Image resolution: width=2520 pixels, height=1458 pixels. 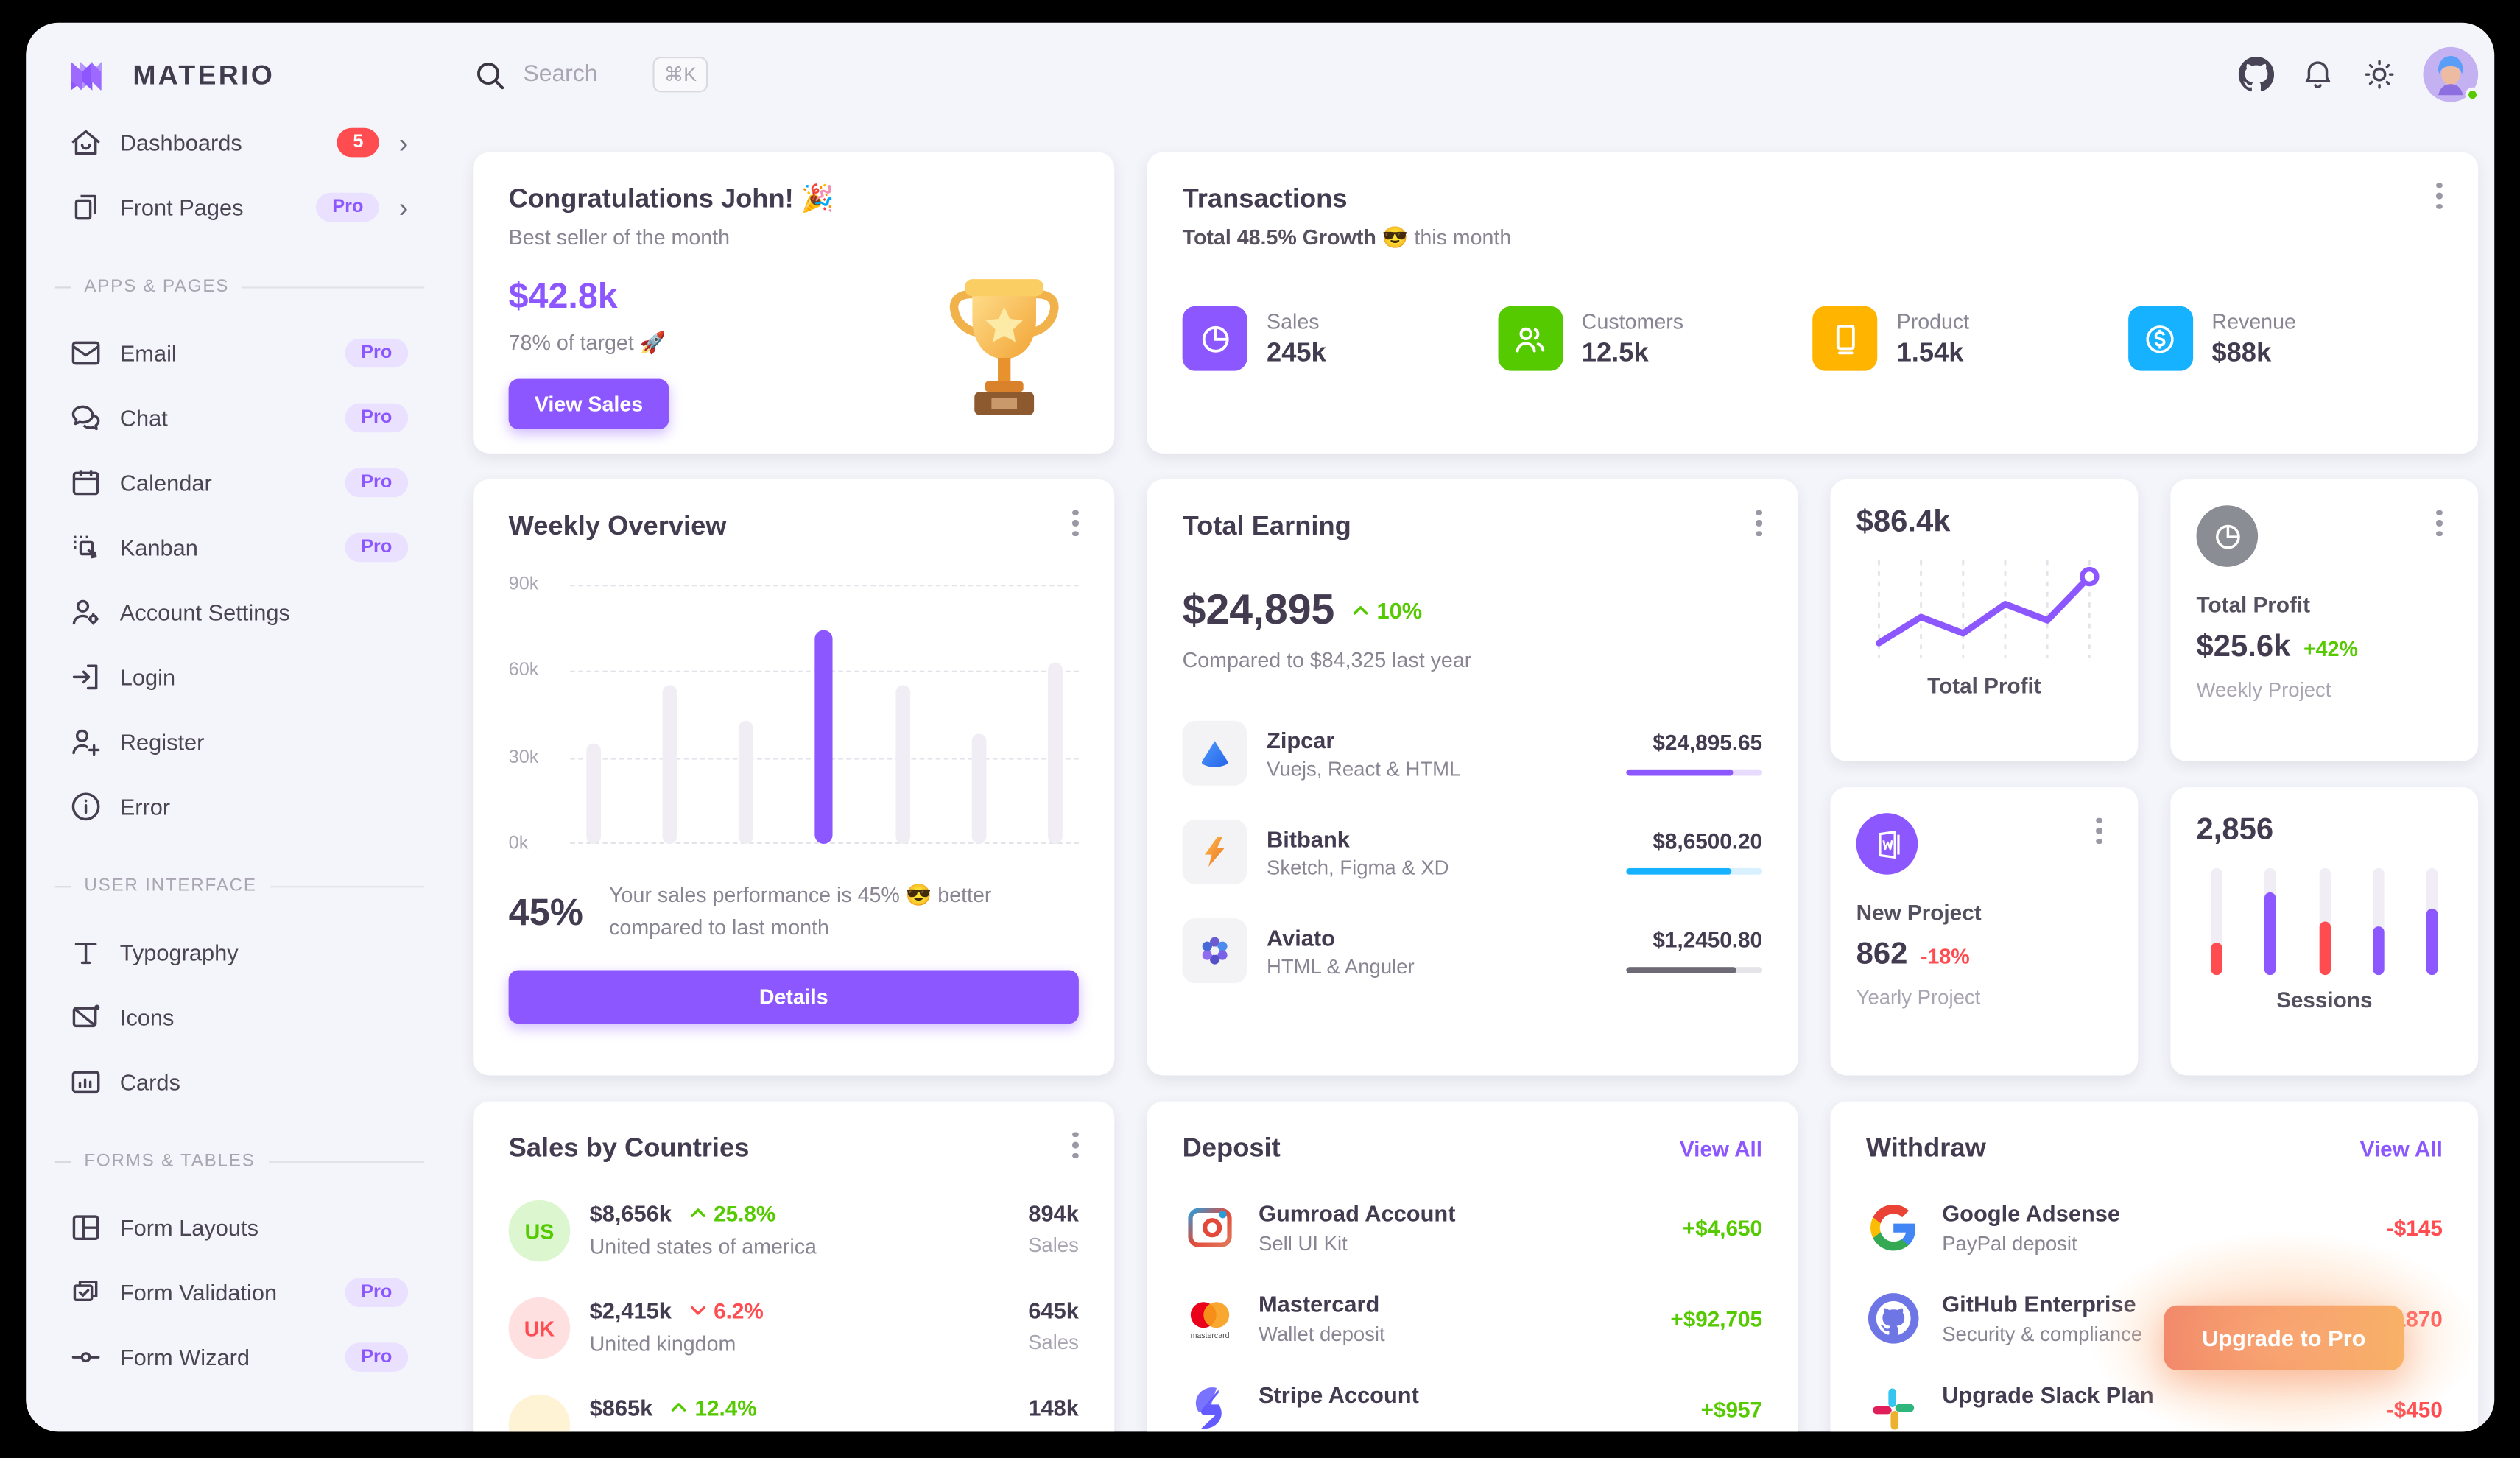 What do you see at coordinates (1472, 951) in the screenshot?
I see `earning-row: Aviato HTML & Anguler $1,2450.80` at bounding box center [1472, 951].